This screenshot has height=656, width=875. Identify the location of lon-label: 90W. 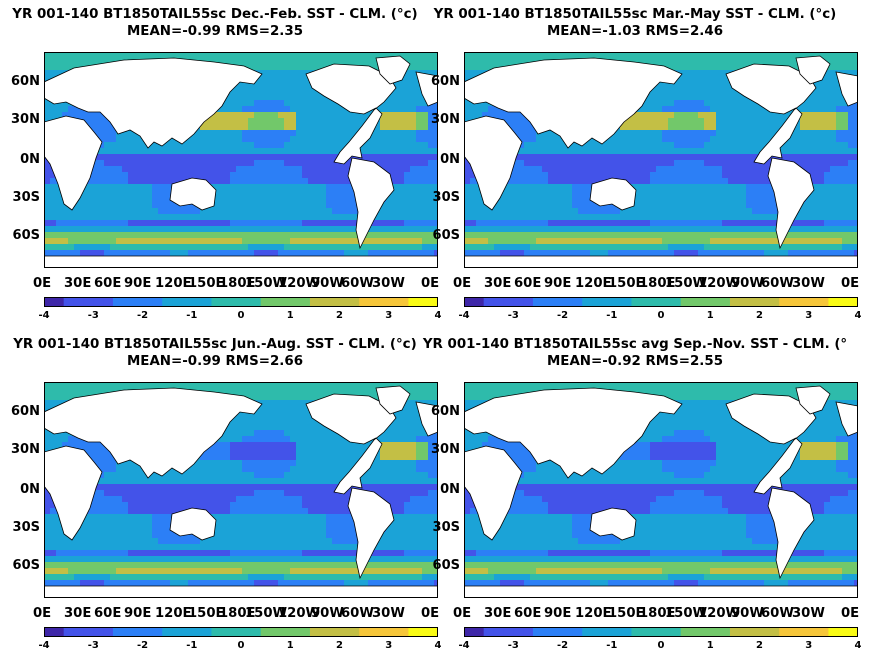
(747, 283).